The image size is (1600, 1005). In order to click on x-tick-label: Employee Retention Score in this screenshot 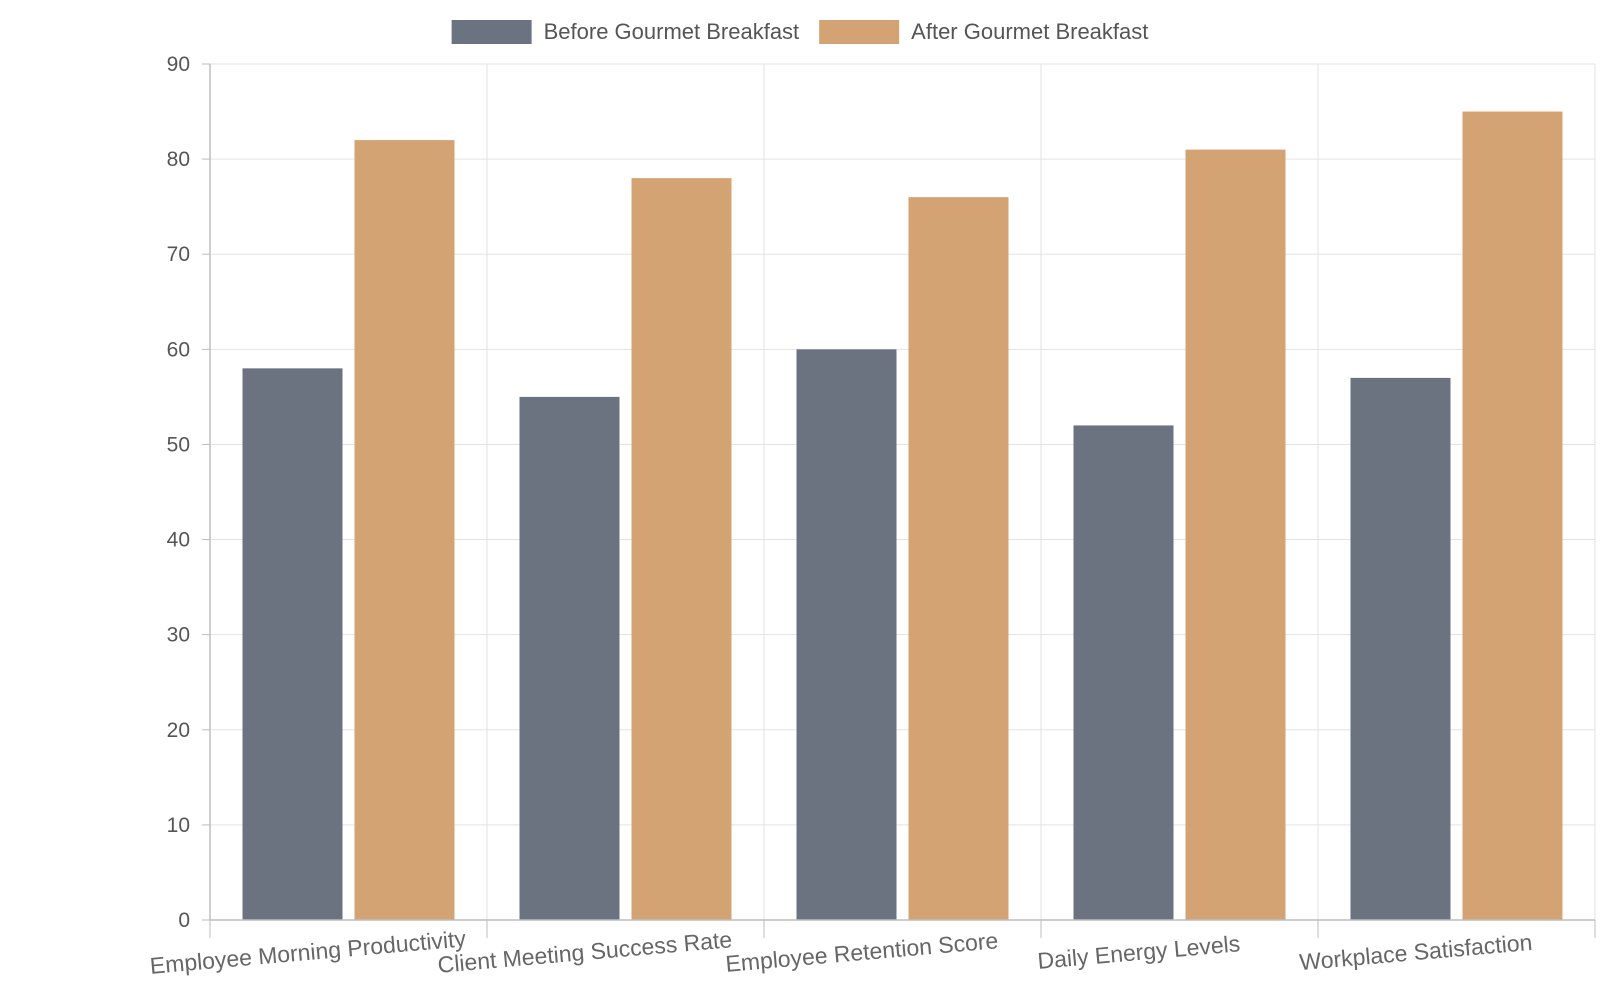, I will do `click(861, 952)`.